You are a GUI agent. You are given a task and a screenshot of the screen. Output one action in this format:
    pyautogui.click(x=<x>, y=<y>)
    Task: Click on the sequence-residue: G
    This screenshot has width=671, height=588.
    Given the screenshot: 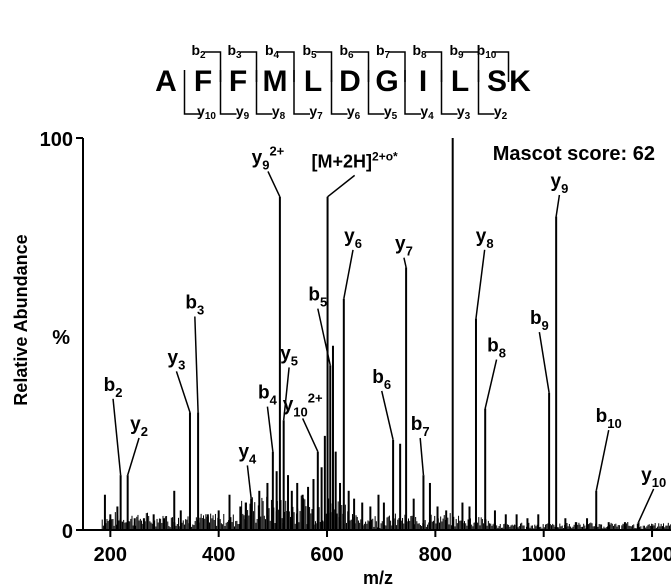 What is the action you would take?
    pyautogui.click(x=386, y=81)
    